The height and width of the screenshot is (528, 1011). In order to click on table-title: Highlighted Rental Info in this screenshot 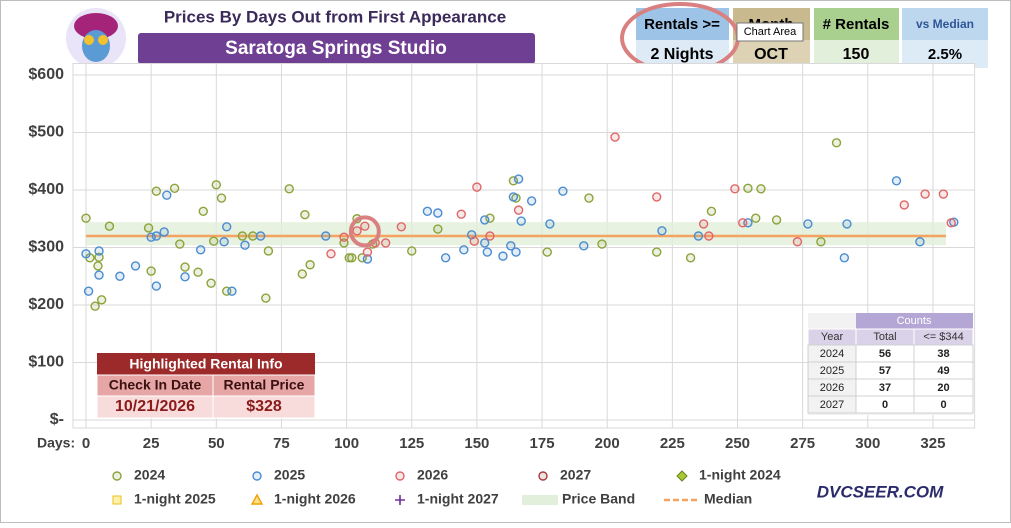, I will do `click(205, 364)`.